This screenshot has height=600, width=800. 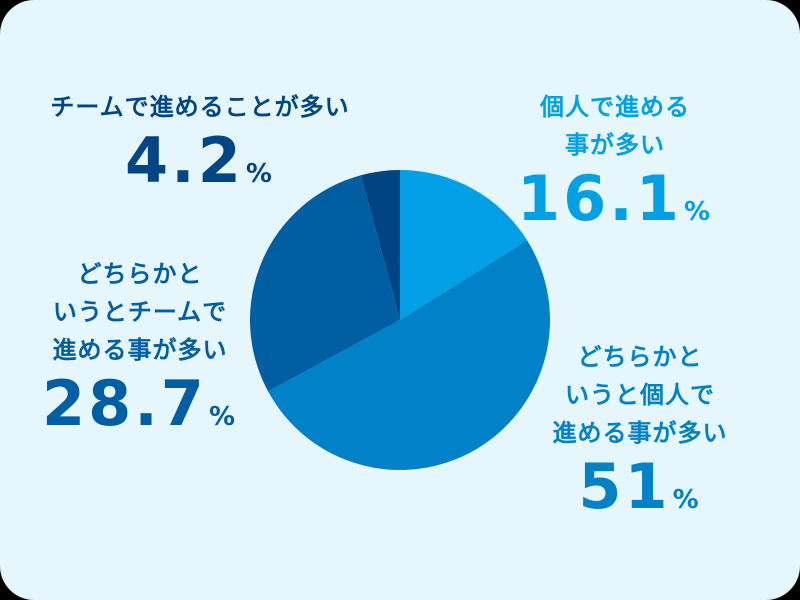 I want to click on label-team: チームで進めることが多い 4.2%, so click(x=200, y=148).